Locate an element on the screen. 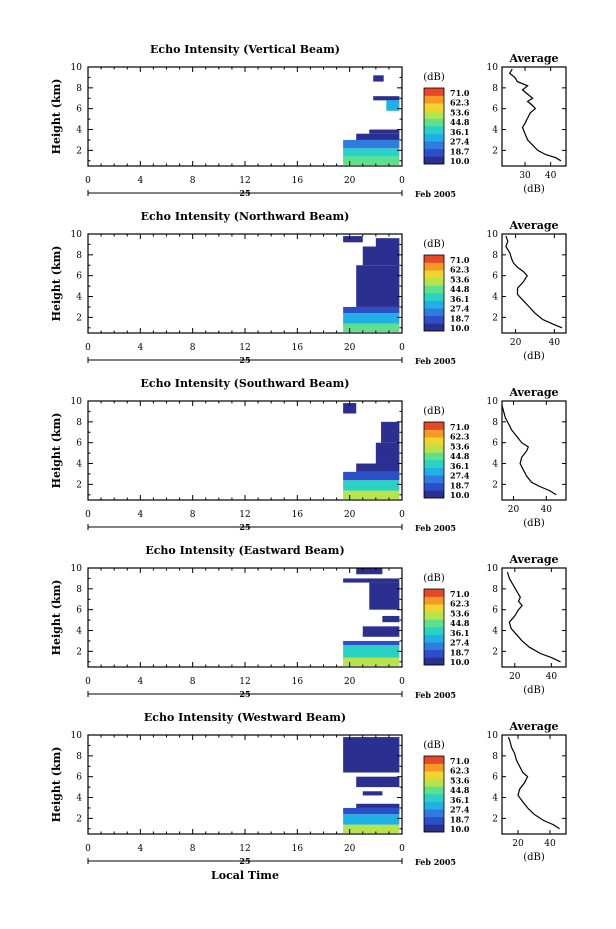 The height and width of the screenshot is (929, 616). date-day: 25 is located at coordinates (244, 193).